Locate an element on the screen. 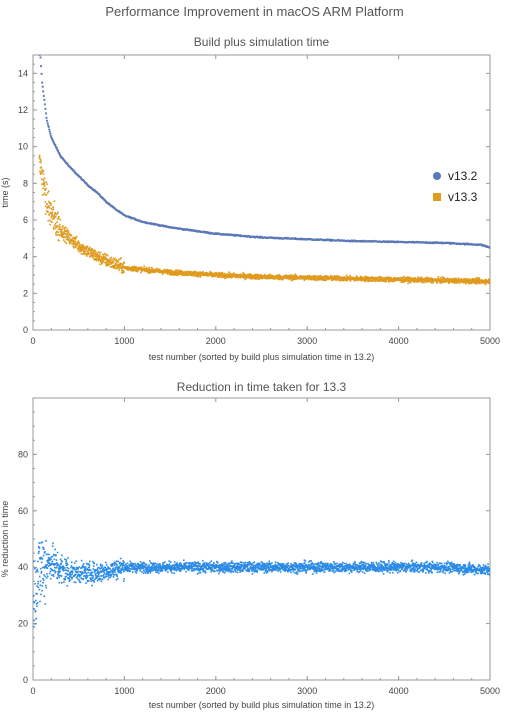 The width and height of the screenshot is (509, 712). y-tick-label: 8 is located at coordinates (25, 183).